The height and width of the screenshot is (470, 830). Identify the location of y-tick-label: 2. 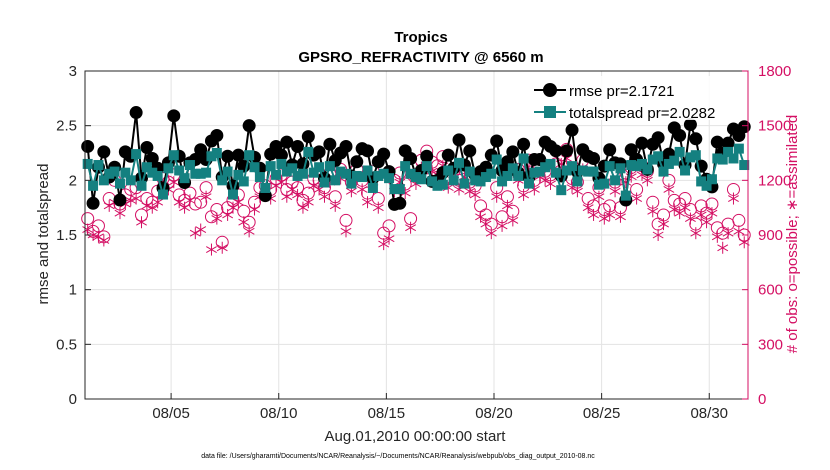
(73, 180).